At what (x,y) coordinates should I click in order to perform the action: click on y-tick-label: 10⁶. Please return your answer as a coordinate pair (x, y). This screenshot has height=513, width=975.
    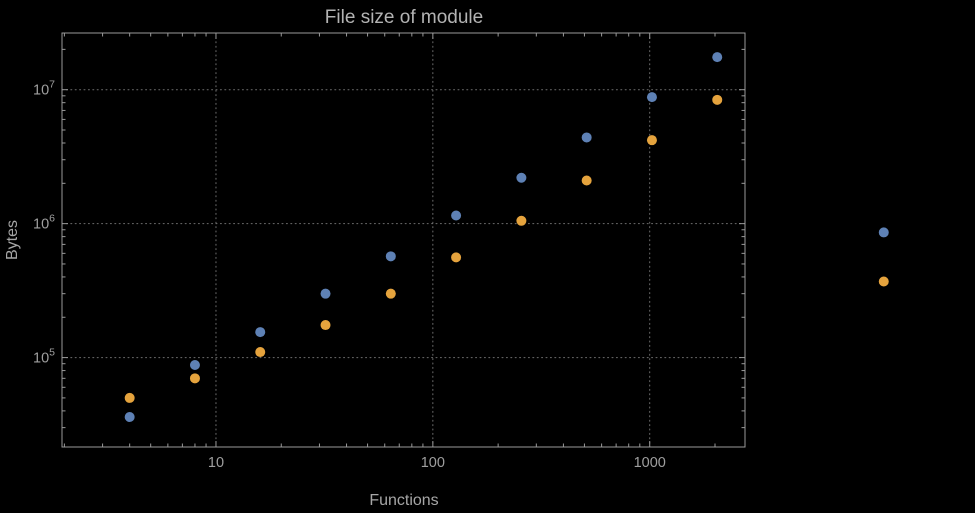
    Looking at the image, I should click on (44, 223).